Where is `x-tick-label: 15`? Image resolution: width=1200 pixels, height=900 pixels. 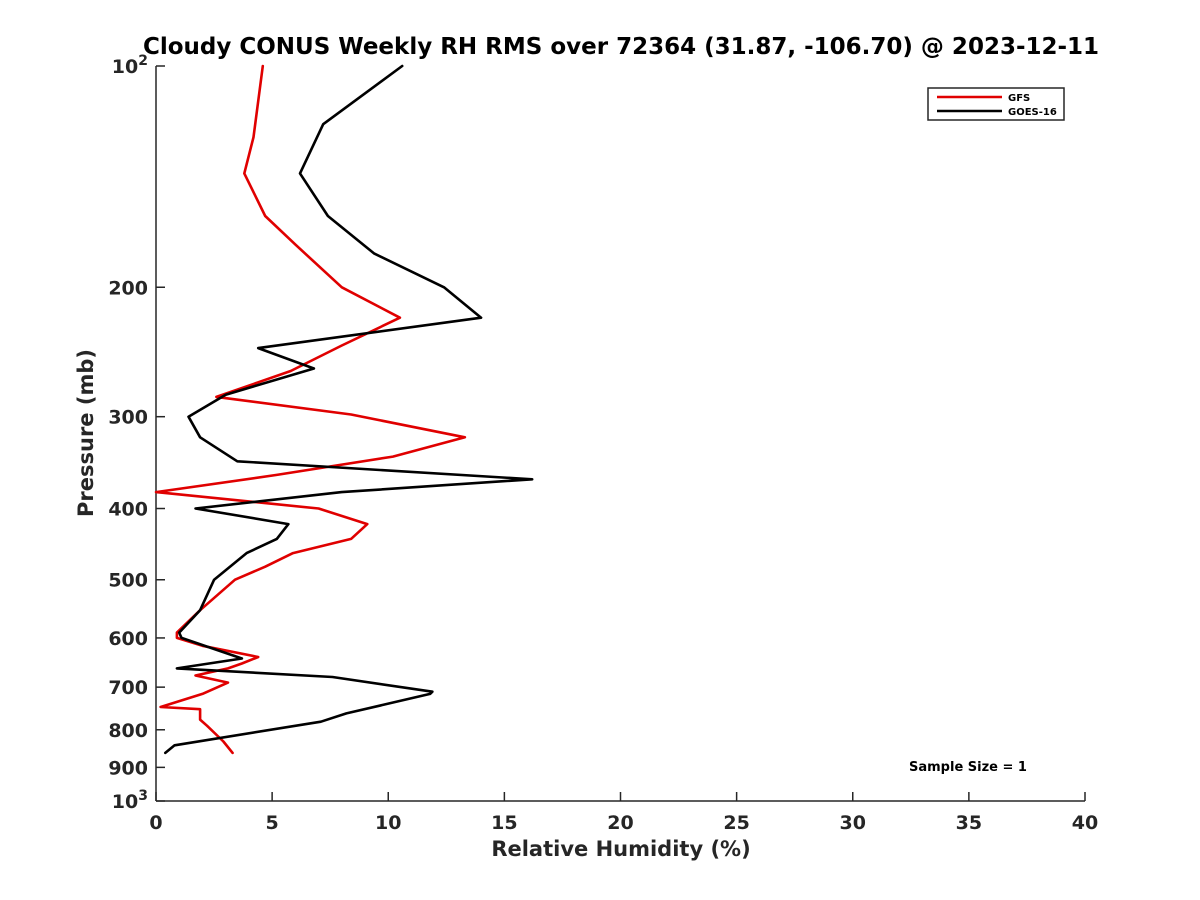 x-tick-label: 15 is located at coordinates (504, 823).